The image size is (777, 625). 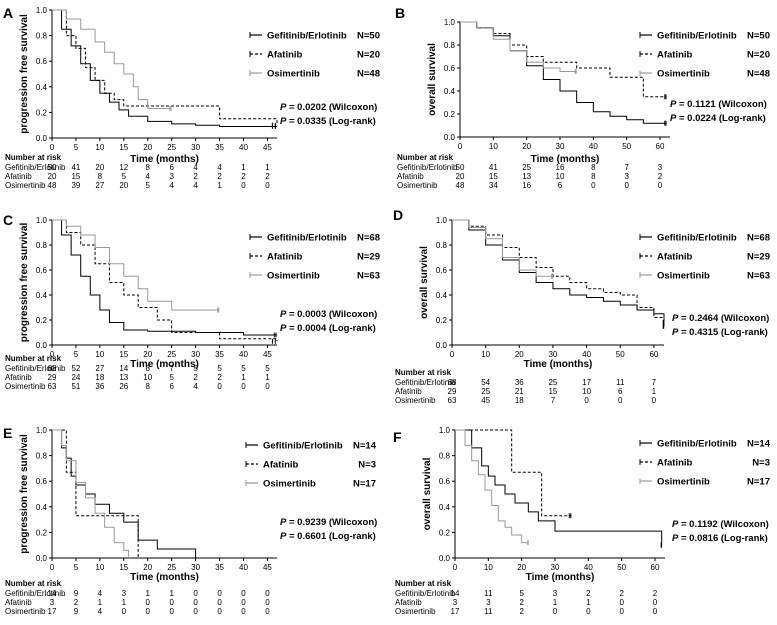 What do you see at coordinates (485, 400) in the screenshot?
I see `risk-value: 45` at bounding box center [485, 400].